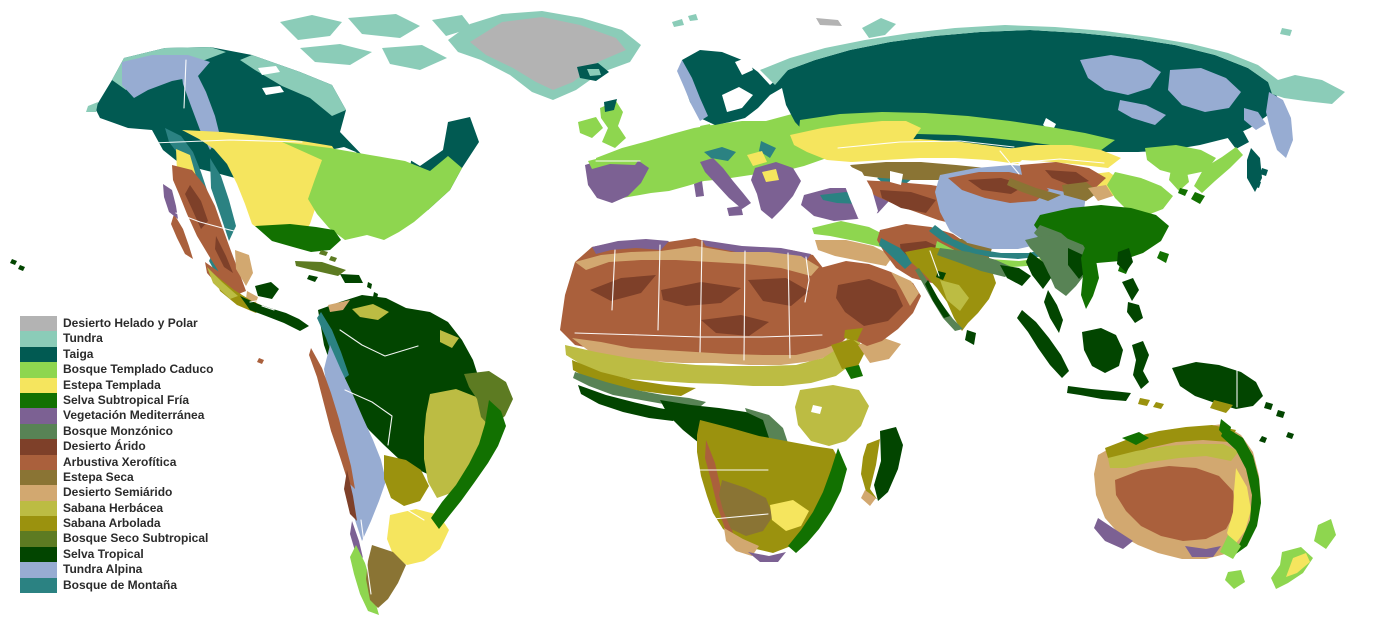 The width and height of the screenshot is (1385, 622). Describe the element at coordinates (848, 354) in the screenshot. I see `ethiopian-highlands` at that location.